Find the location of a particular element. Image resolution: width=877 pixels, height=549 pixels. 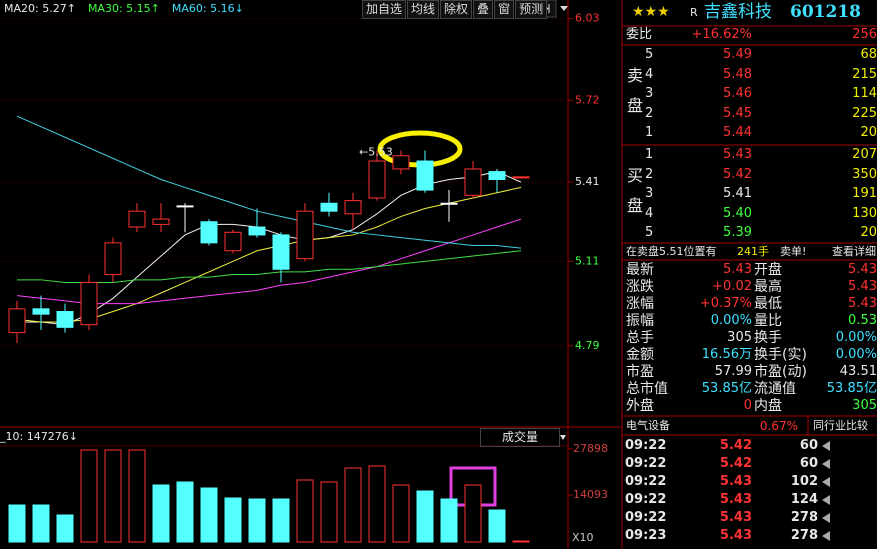

ratio-value: +16.62% is located at coordinates (721, 34).